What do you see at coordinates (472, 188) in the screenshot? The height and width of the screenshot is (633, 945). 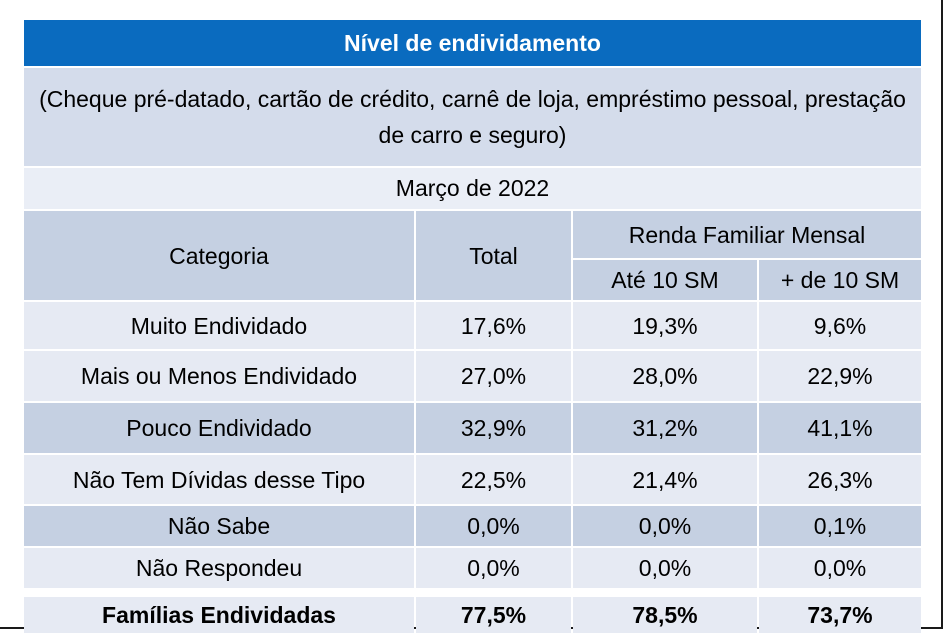 I see `period-label: Março de 2022` at bounding box center [472, 188].